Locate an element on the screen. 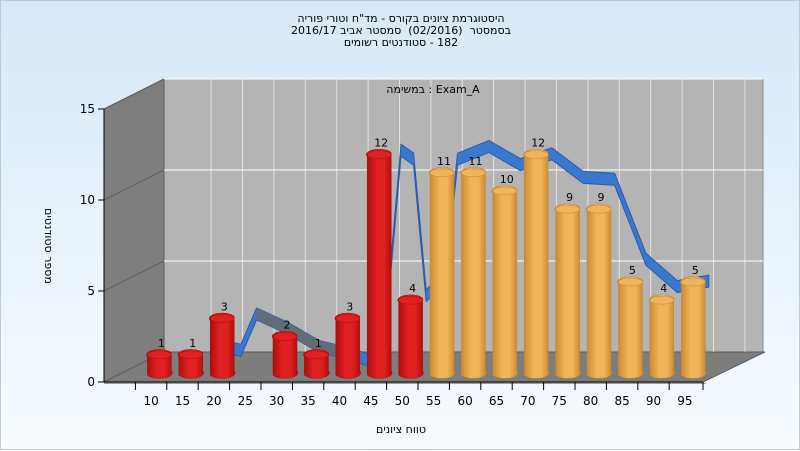 This screenshot has height=451, width=800. bar-95: 5 is located at coordinates (693, 321).